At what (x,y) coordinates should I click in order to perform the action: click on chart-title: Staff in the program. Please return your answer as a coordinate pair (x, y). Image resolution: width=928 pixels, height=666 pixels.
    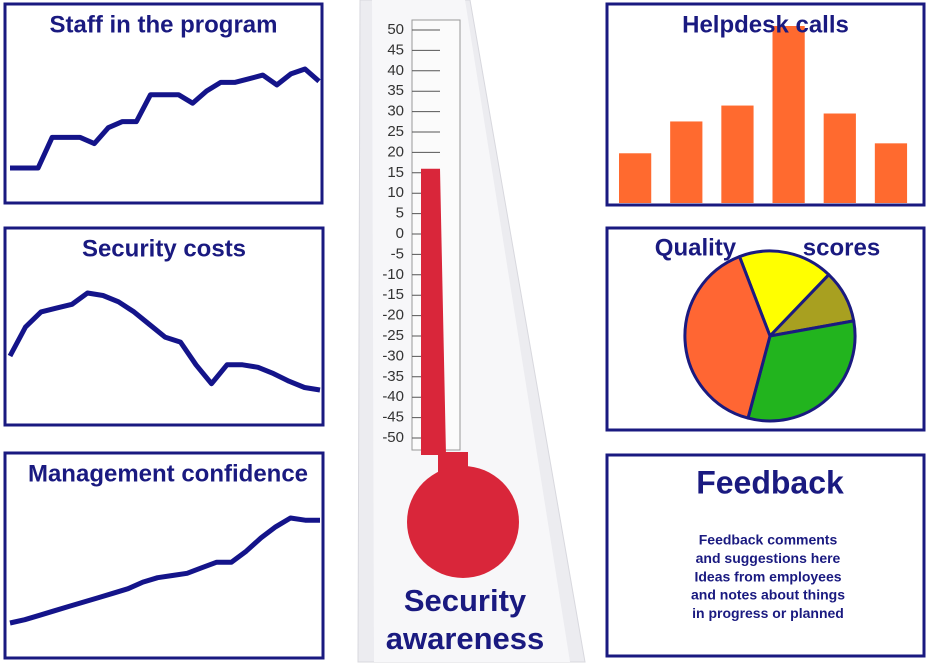
    Looking at the image, I should click on (163, 24).